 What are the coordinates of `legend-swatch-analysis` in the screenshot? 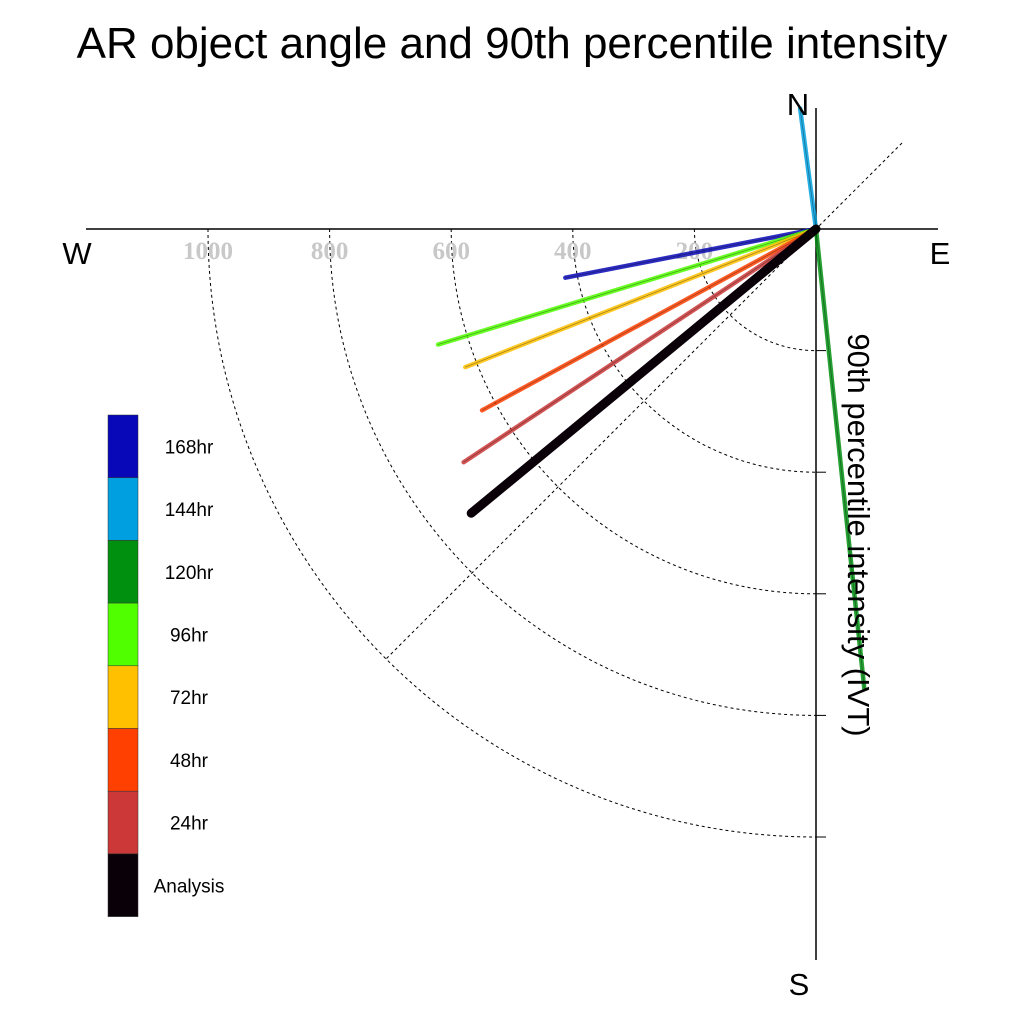 It's located at (123, 885).